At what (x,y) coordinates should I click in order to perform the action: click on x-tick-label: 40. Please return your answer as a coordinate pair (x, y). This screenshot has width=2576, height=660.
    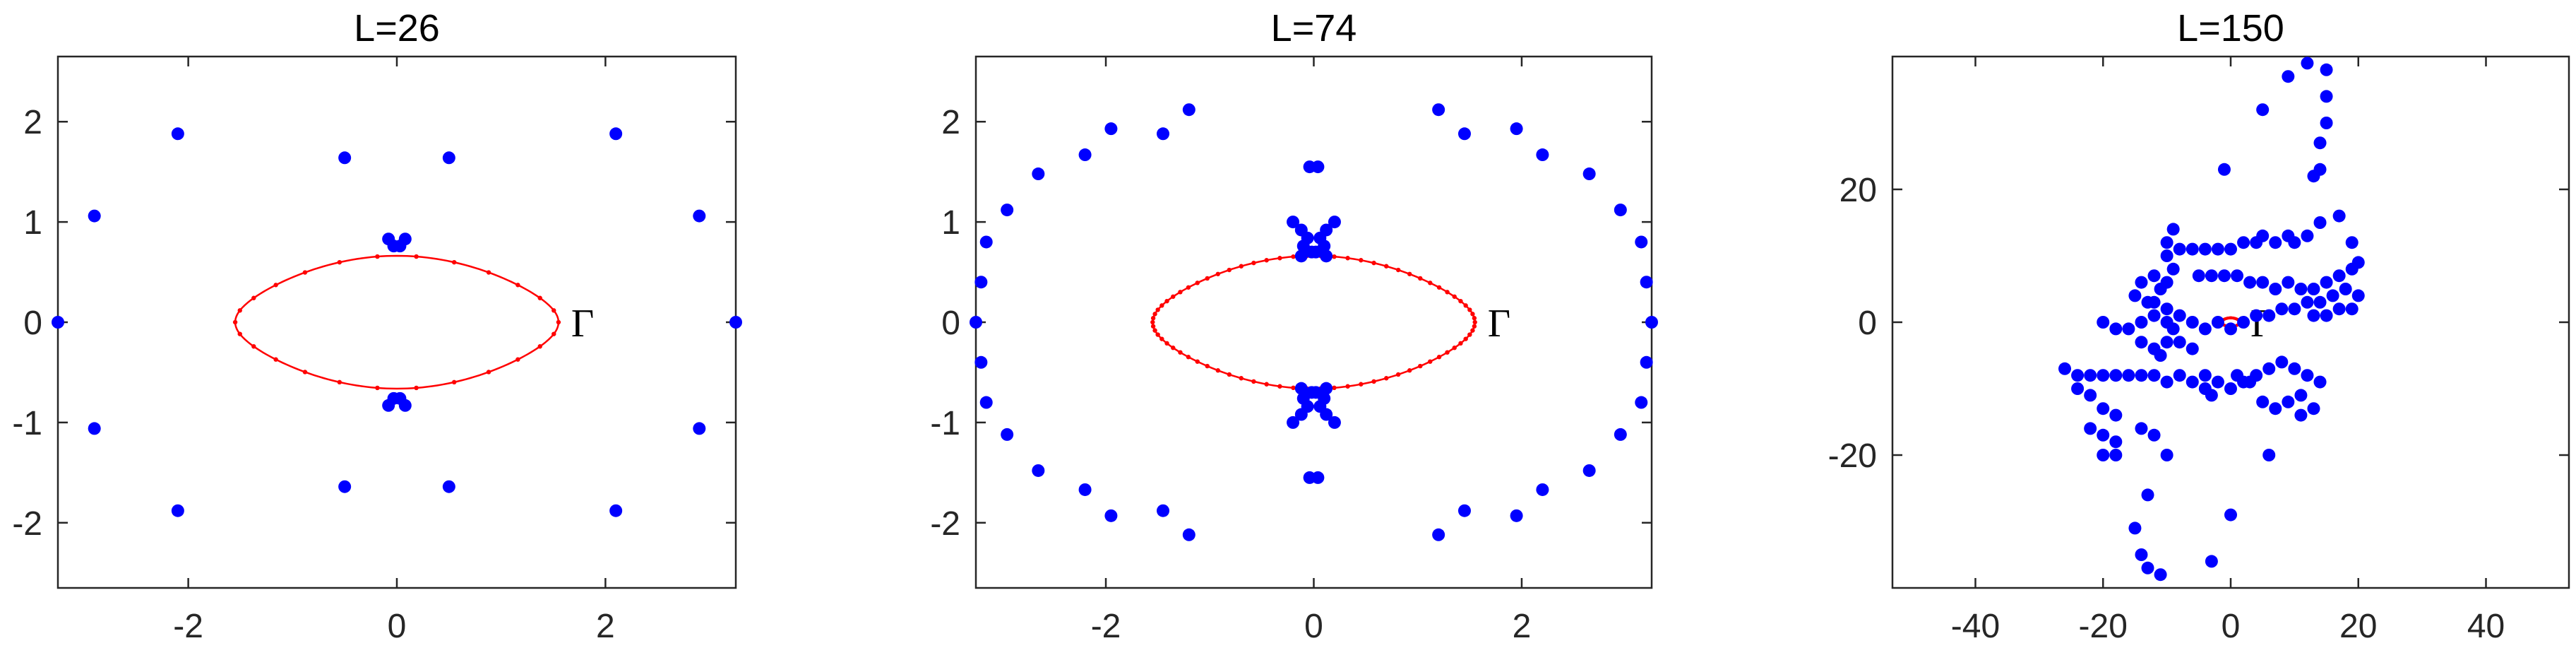
    Looking at the image, I should click on (2486, 626).